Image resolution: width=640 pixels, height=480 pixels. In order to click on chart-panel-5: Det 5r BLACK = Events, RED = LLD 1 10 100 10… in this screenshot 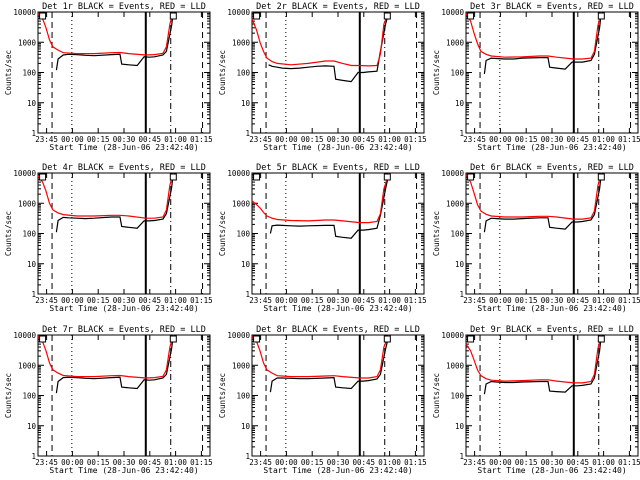, I will do `click(322, 238)`.